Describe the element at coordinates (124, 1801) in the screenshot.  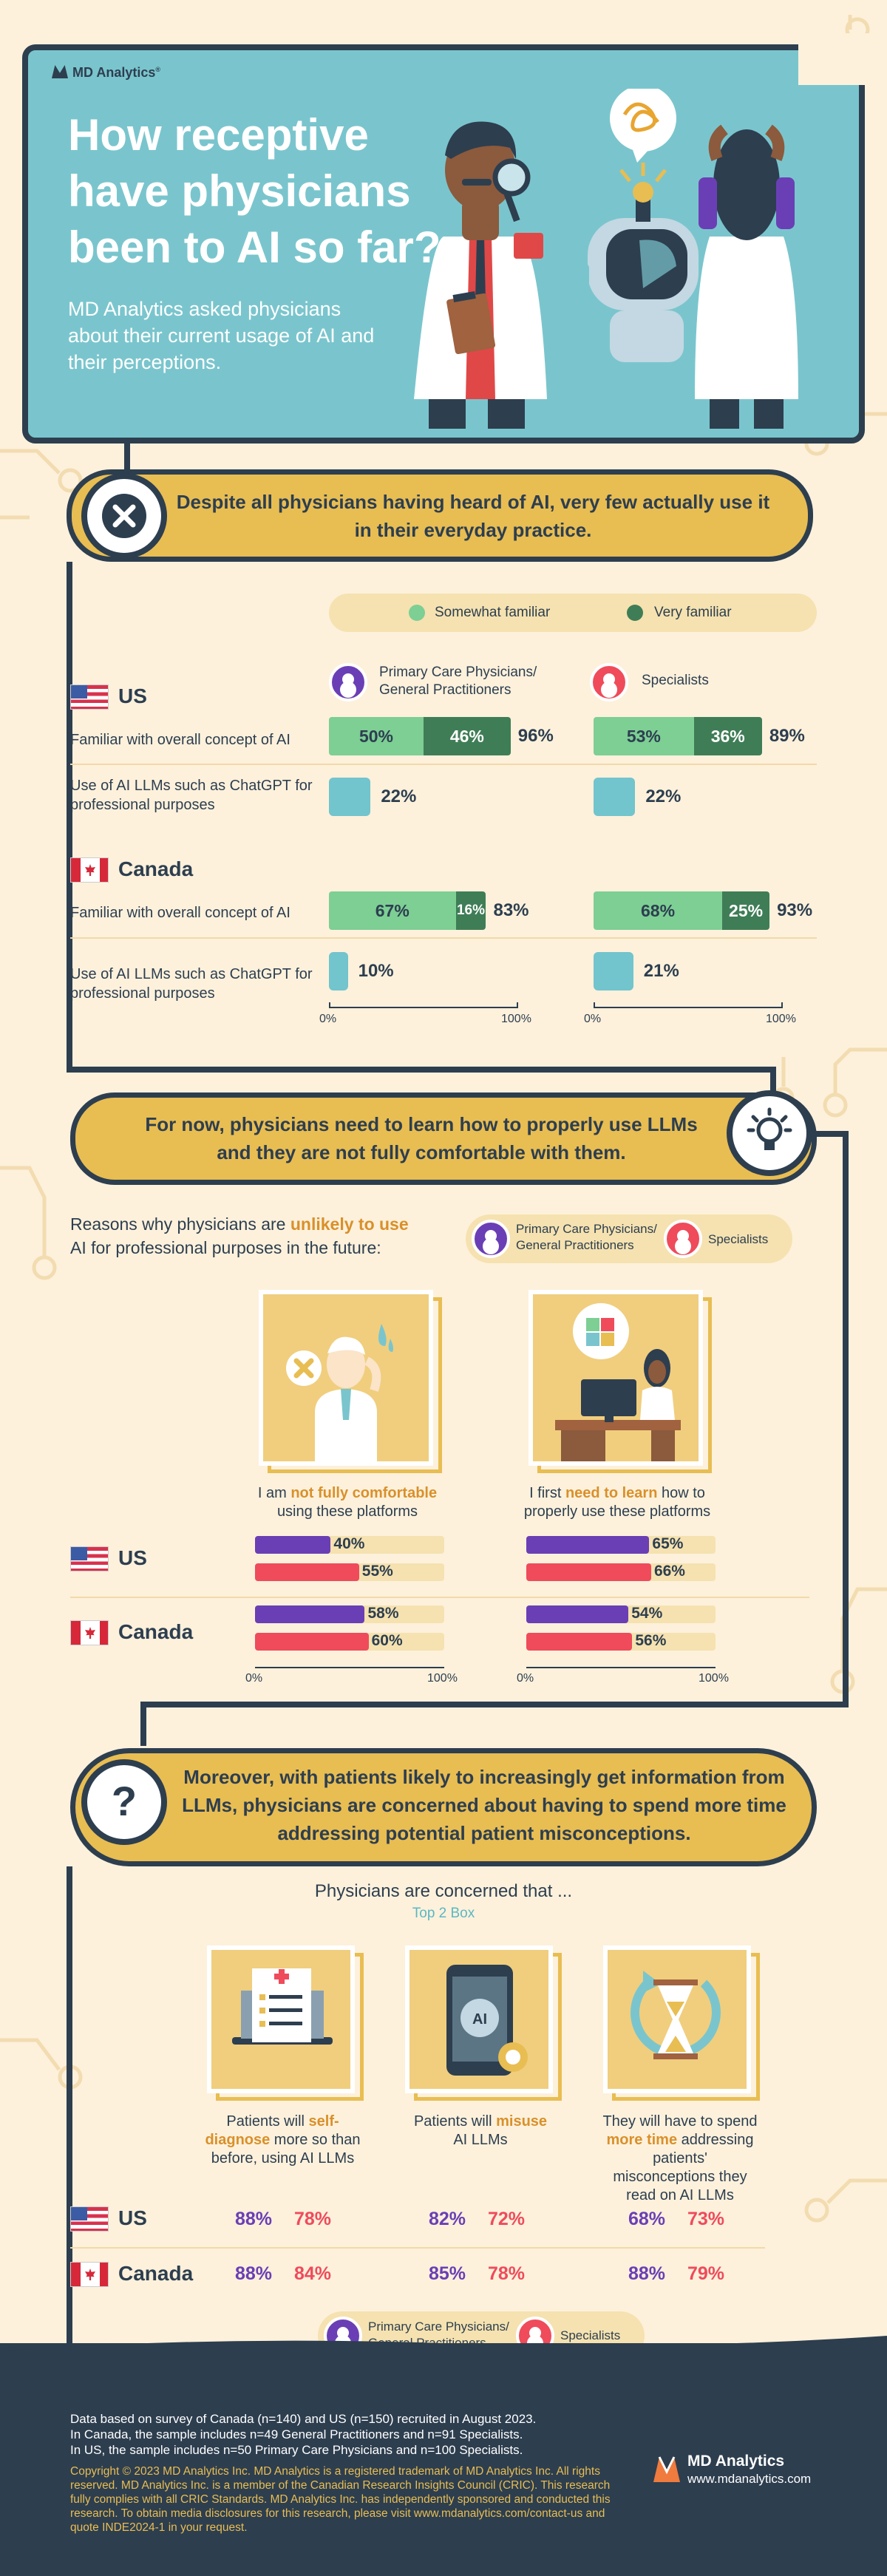
I see `question-mark-icon: ?` at that location.